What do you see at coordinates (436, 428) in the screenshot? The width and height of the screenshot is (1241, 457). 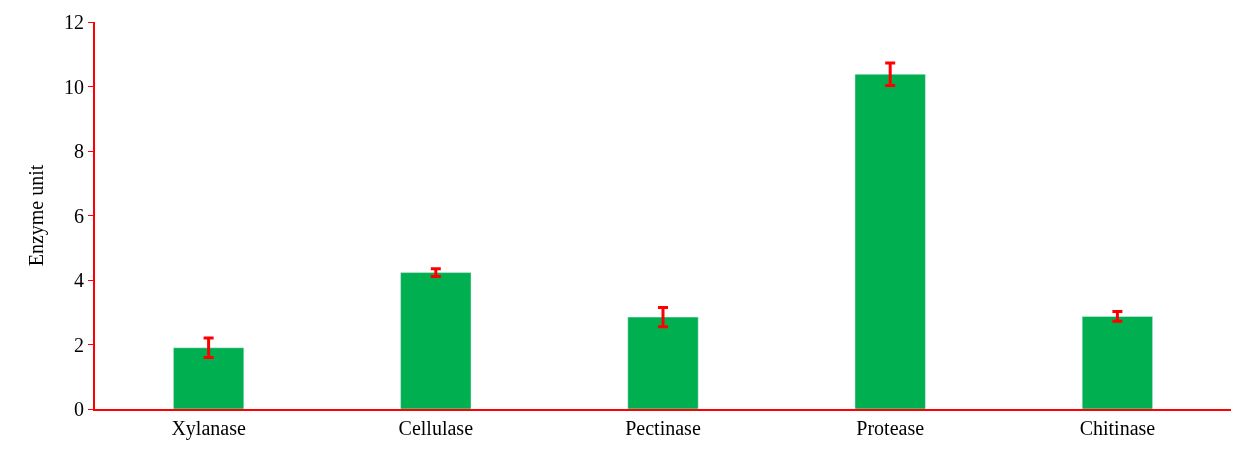 I see `x-tick-label: Cellulase` at bounding box center [436, 428].